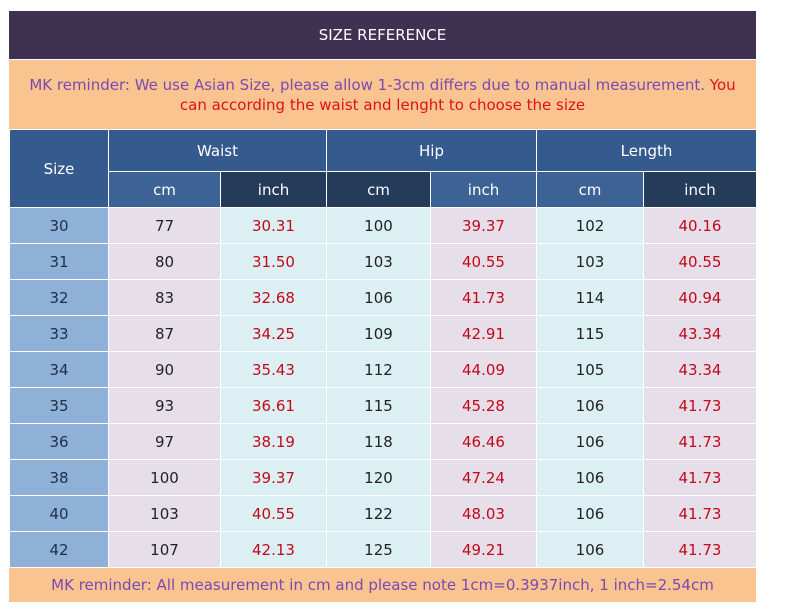 The height and width of the screenshot is (609, 786). I want to click on hip-cm-cell: 118, so click(378, 441).